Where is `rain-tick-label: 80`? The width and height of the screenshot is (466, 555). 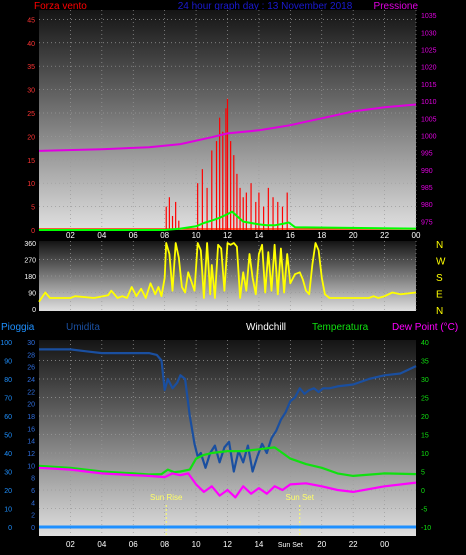 rain-tick-label: 80 is located at coordinates (8, 380).